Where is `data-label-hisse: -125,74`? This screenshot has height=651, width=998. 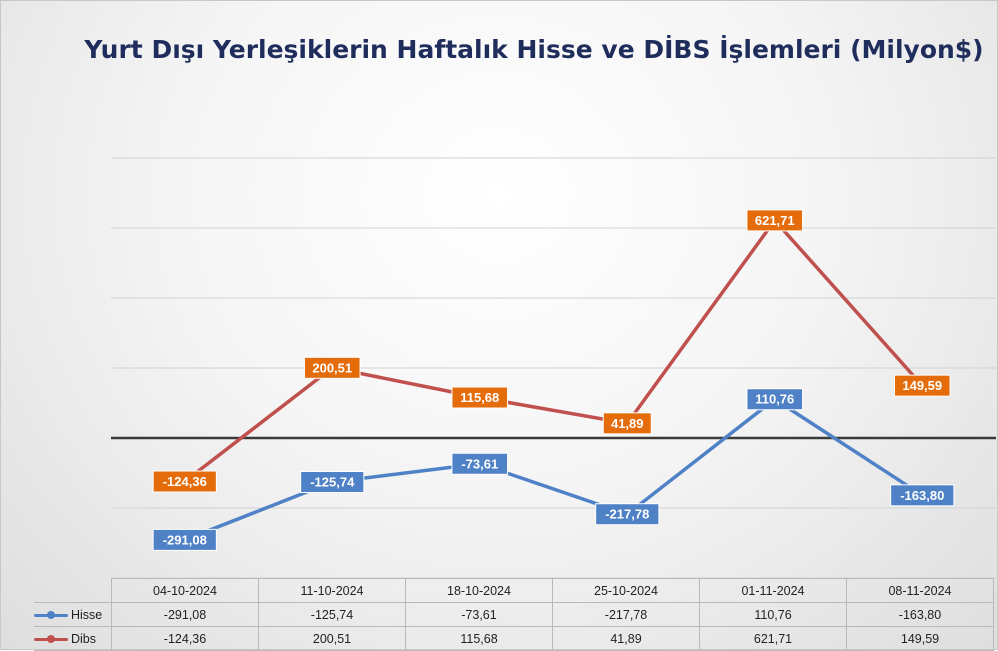 data-label-hisse: -125,74 is located at coordinates (332, 482).